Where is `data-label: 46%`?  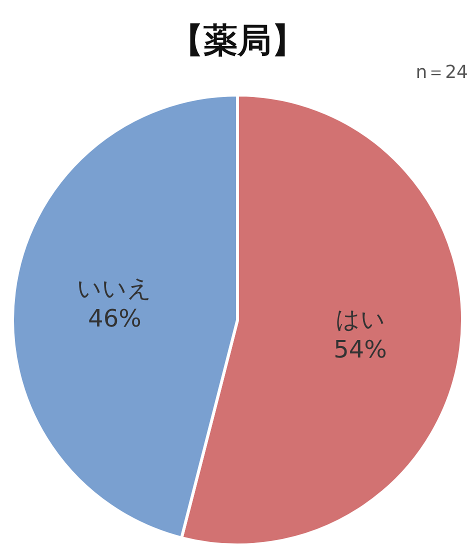
data-label: 46% is located at coordinates (115, 318).